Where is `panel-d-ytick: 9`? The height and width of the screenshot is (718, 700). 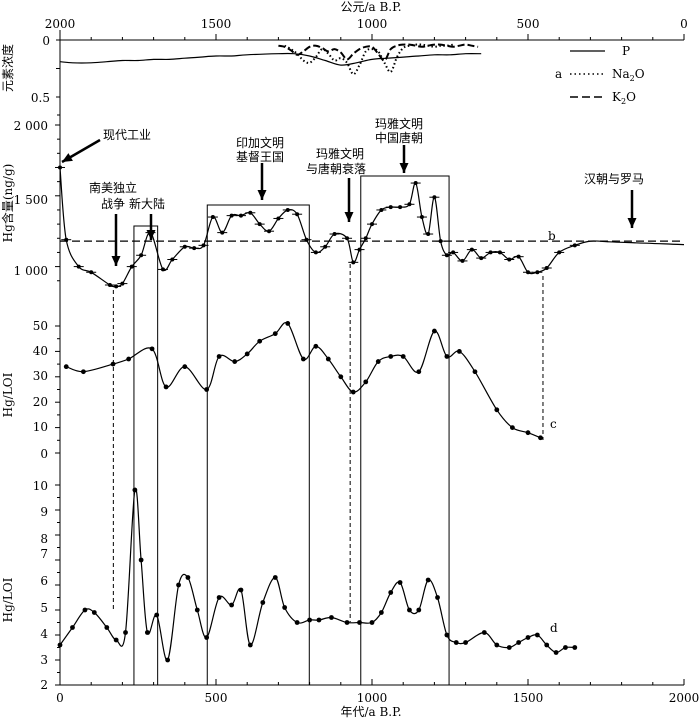 panel-d-ytick: 9 is located at coordinates (44, 512).